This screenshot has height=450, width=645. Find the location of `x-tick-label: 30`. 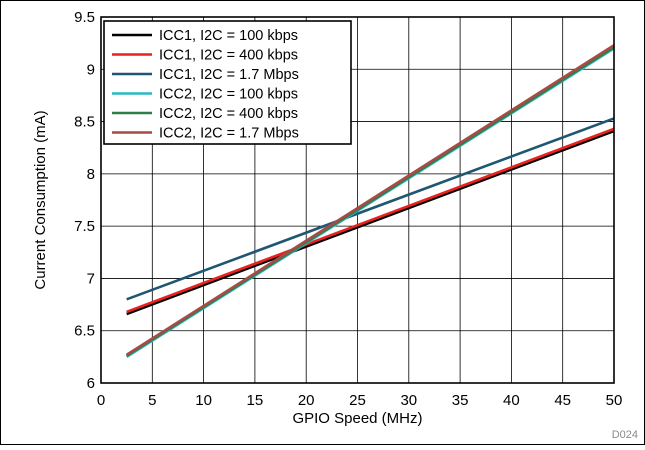

x-tick-label: 30 is located at coordinates (408, 400).